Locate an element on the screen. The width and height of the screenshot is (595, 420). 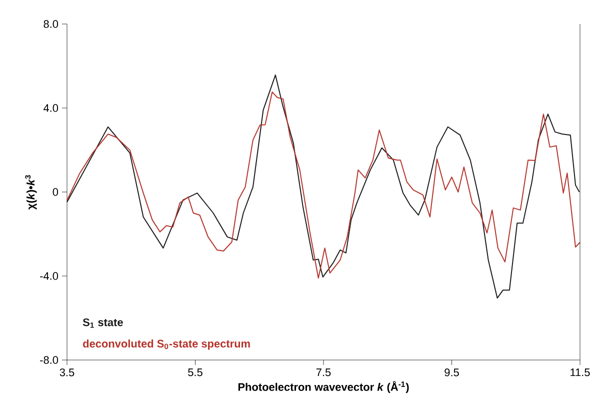
y-tick-label: -8.0 is located at coordinates (49, 360).